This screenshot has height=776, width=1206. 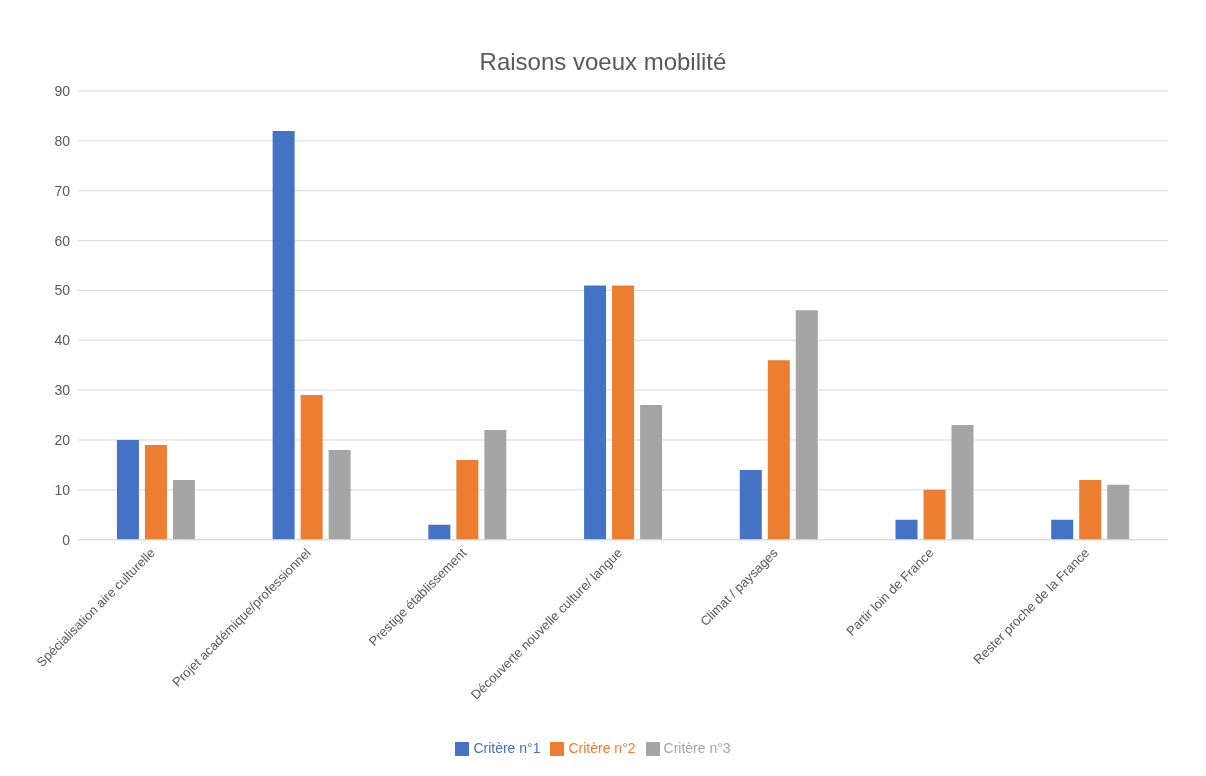 I want to click on y-tick-label: 90, so click(x=62, y=90).